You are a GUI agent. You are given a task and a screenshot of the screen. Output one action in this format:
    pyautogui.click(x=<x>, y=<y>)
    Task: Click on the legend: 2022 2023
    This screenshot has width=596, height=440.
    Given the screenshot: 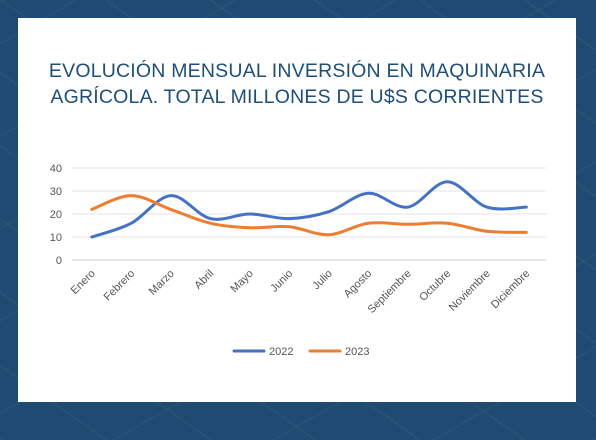 What is the action you would take?
    pyautogui.click(x=300, y=352)
    